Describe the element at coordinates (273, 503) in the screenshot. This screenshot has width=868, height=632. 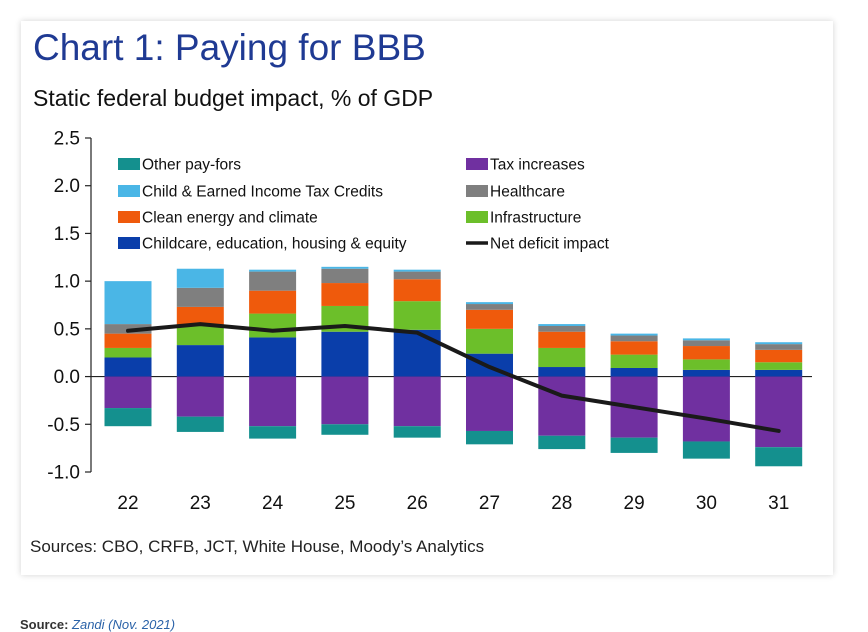
I see `x-tick-label: 24` at that location.